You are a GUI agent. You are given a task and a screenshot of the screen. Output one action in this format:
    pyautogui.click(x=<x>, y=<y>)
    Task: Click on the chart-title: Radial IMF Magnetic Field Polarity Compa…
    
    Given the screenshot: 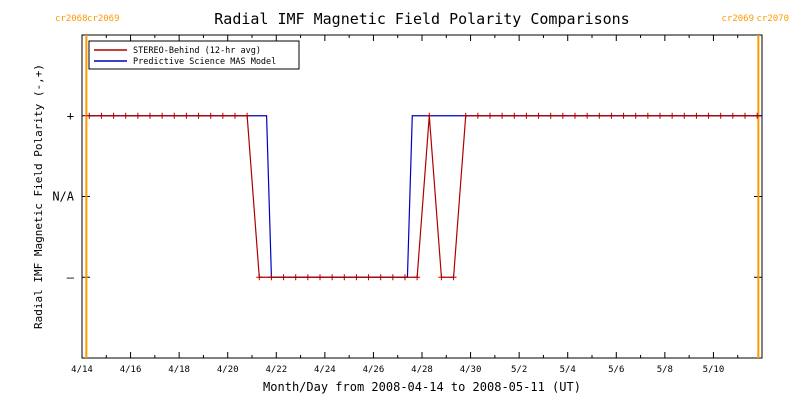 What is the action you would take?
    pyautogui.click(x=421, y=19)
    